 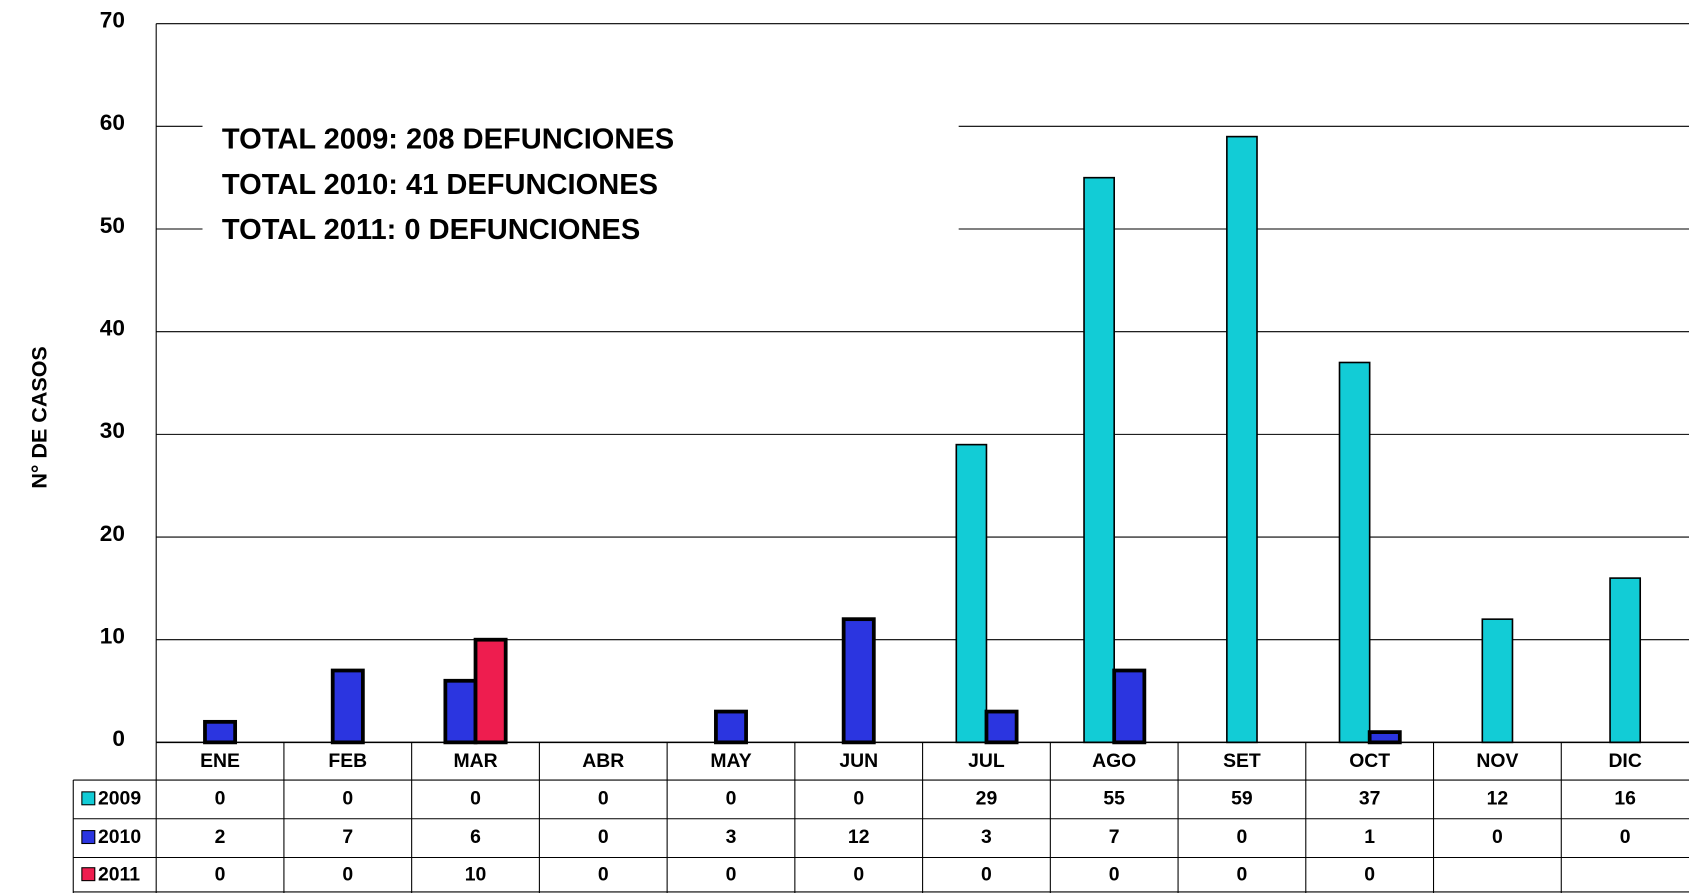 What do you see at coordinates (475, 761) in the screenshot?
I see `x-tick-label: MAR` at bounding box center [475, 761].